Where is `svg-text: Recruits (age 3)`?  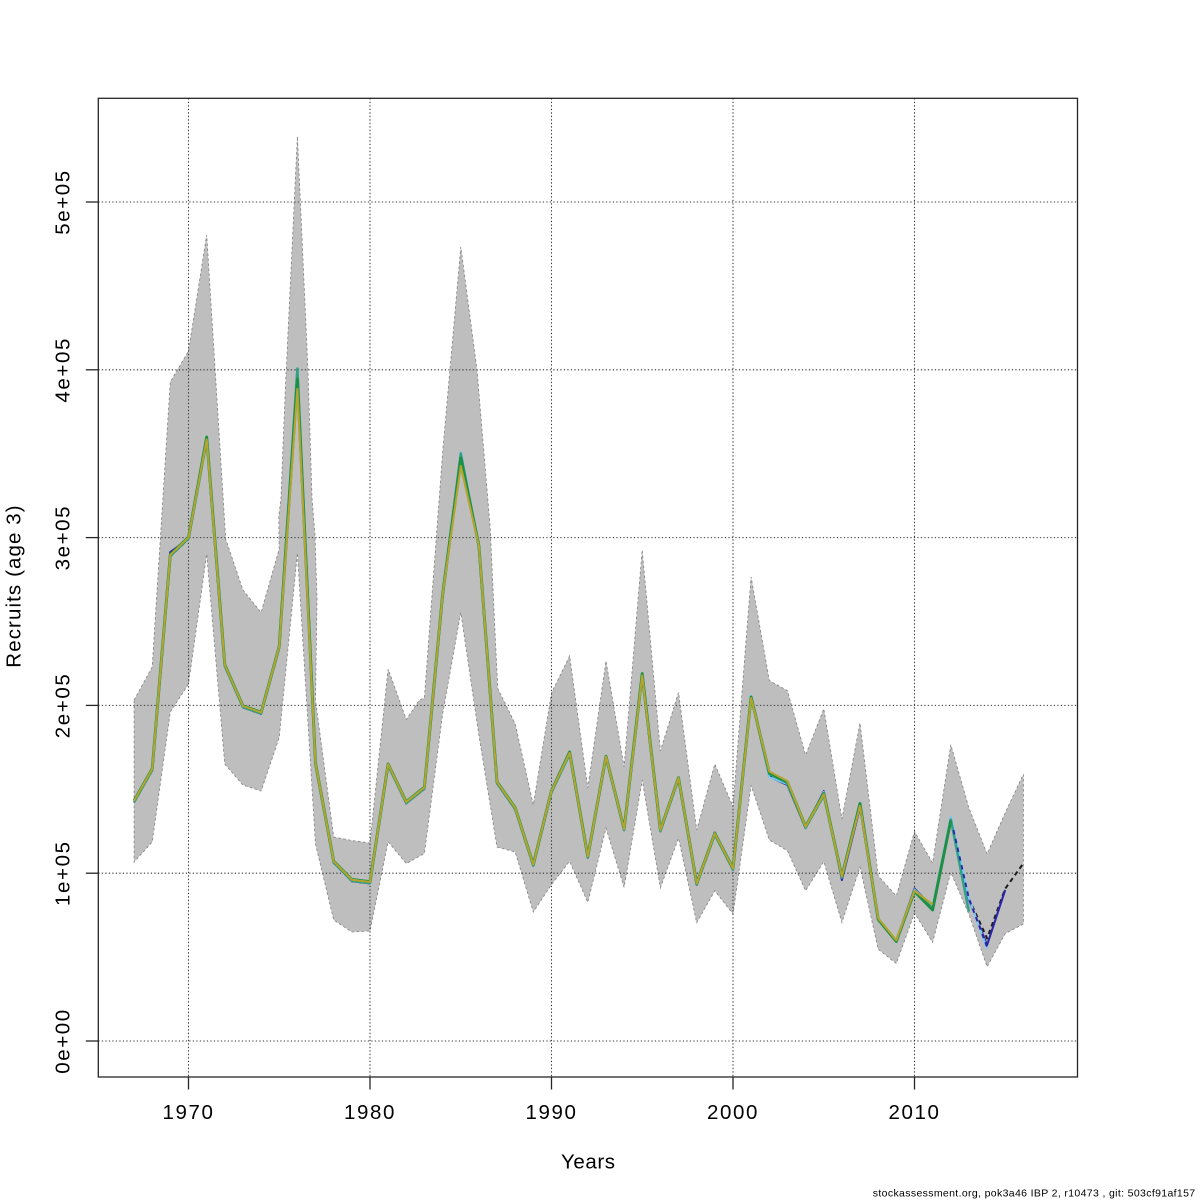
svg-text: Recruits (age 3) is located at coordinates (14, 585).